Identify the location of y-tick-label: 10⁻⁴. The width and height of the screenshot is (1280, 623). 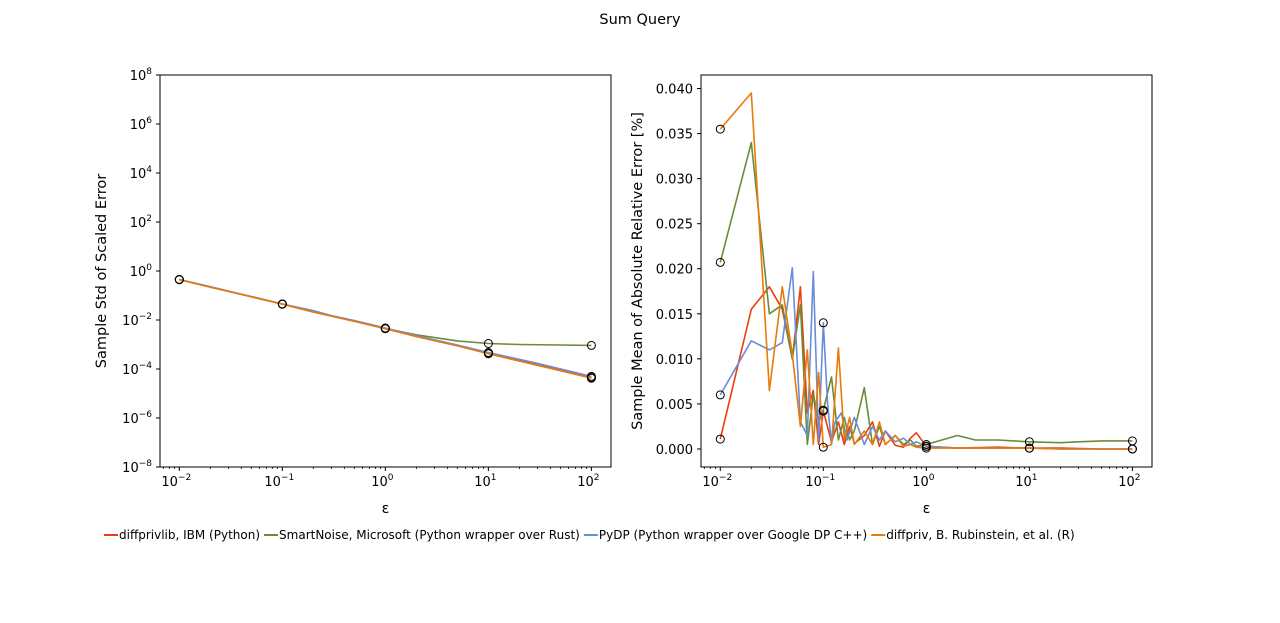
(137, 369).